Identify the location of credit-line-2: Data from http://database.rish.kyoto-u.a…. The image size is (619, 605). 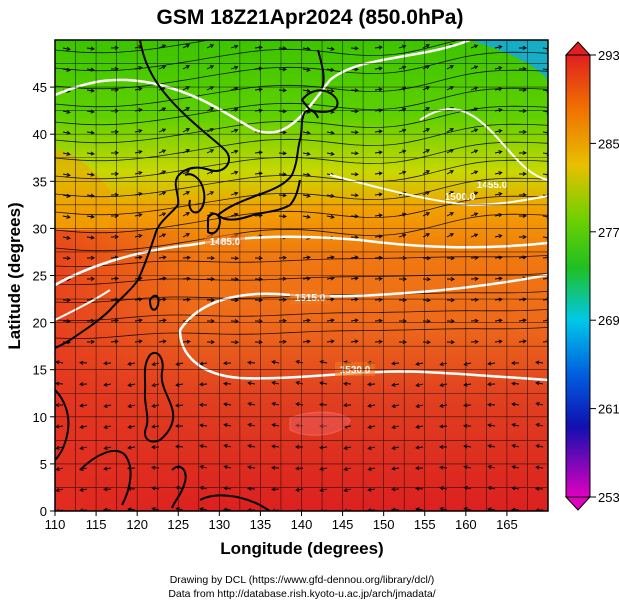
(301, 594).